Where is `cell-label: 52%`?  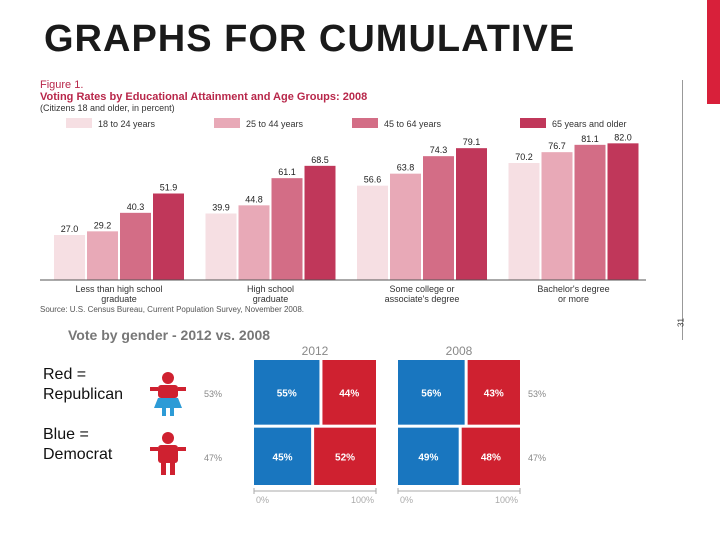
cell-label: 52% is located at coordinates (345, 457).